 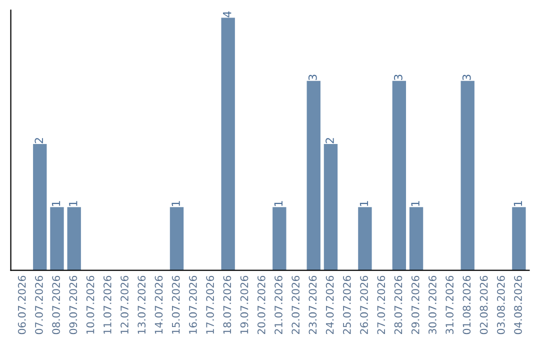 I want to click on x-tick-label: 26.07.2026, so click(x=364, y=305).